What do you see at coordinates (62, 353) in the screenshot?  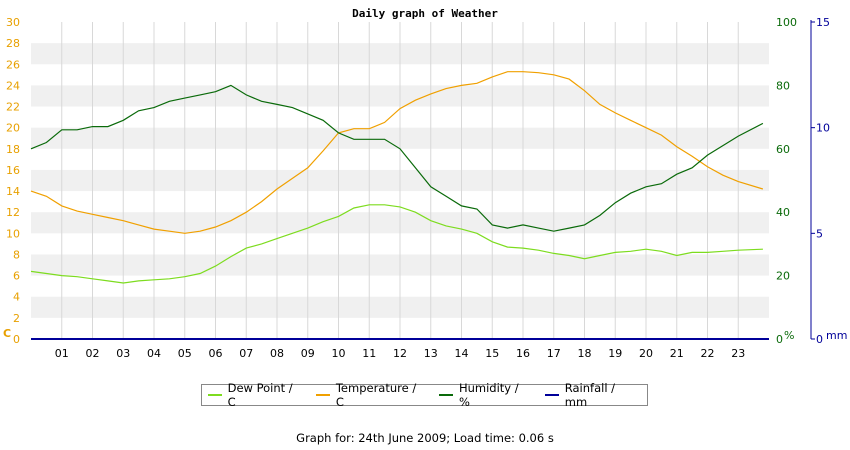 I see `x-tick-label: 01` at bounding box center [62, 353].